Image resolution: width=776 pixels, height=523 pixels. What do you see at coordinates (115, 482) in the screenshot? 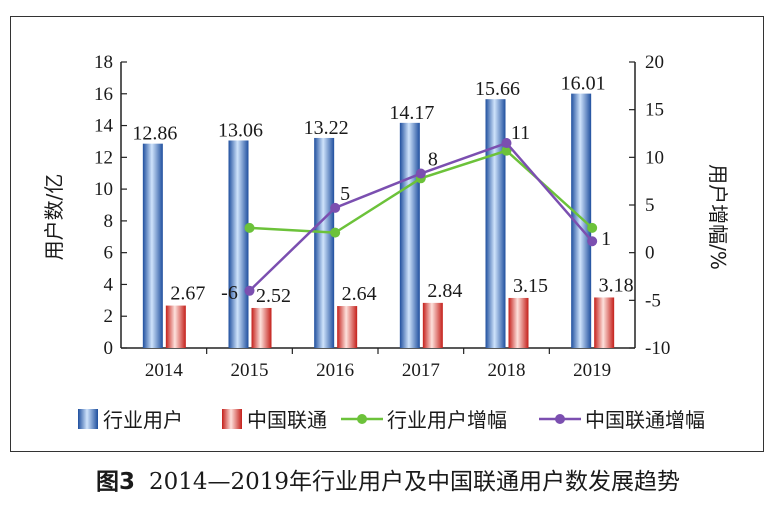
I see `figure-number: 图3` at bounding box center [115, 482].